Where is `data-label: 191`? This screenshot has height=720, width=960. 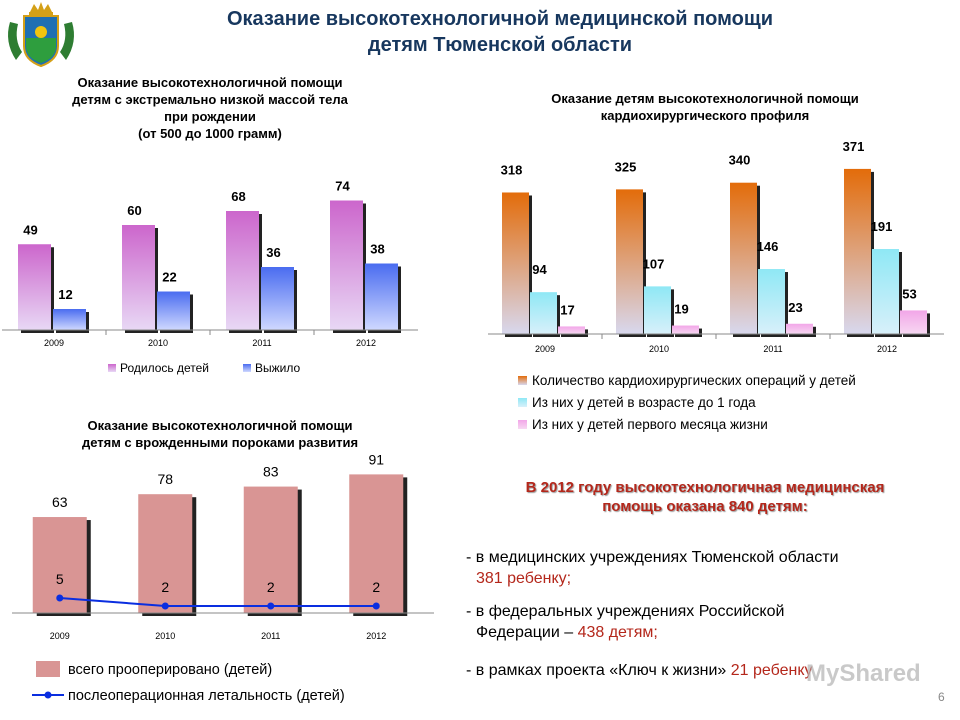 data-label: 191 is located at coordinates (882, 226).